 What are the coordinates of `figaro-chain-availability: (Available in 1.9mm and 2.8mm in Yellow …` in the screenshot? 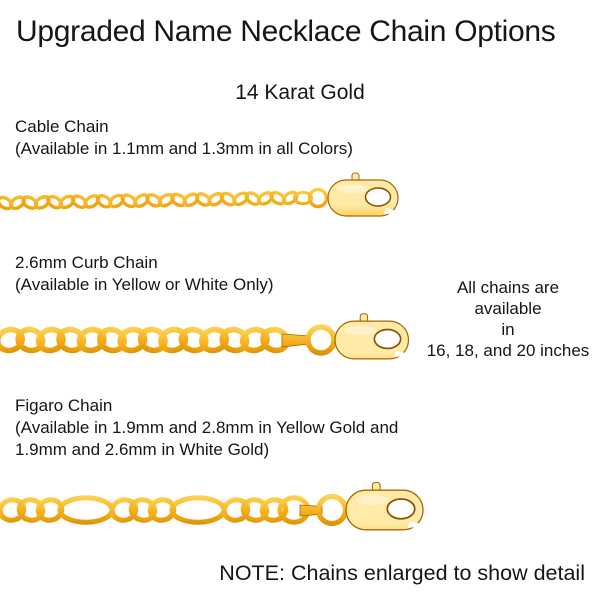 It's located at (207, 427).